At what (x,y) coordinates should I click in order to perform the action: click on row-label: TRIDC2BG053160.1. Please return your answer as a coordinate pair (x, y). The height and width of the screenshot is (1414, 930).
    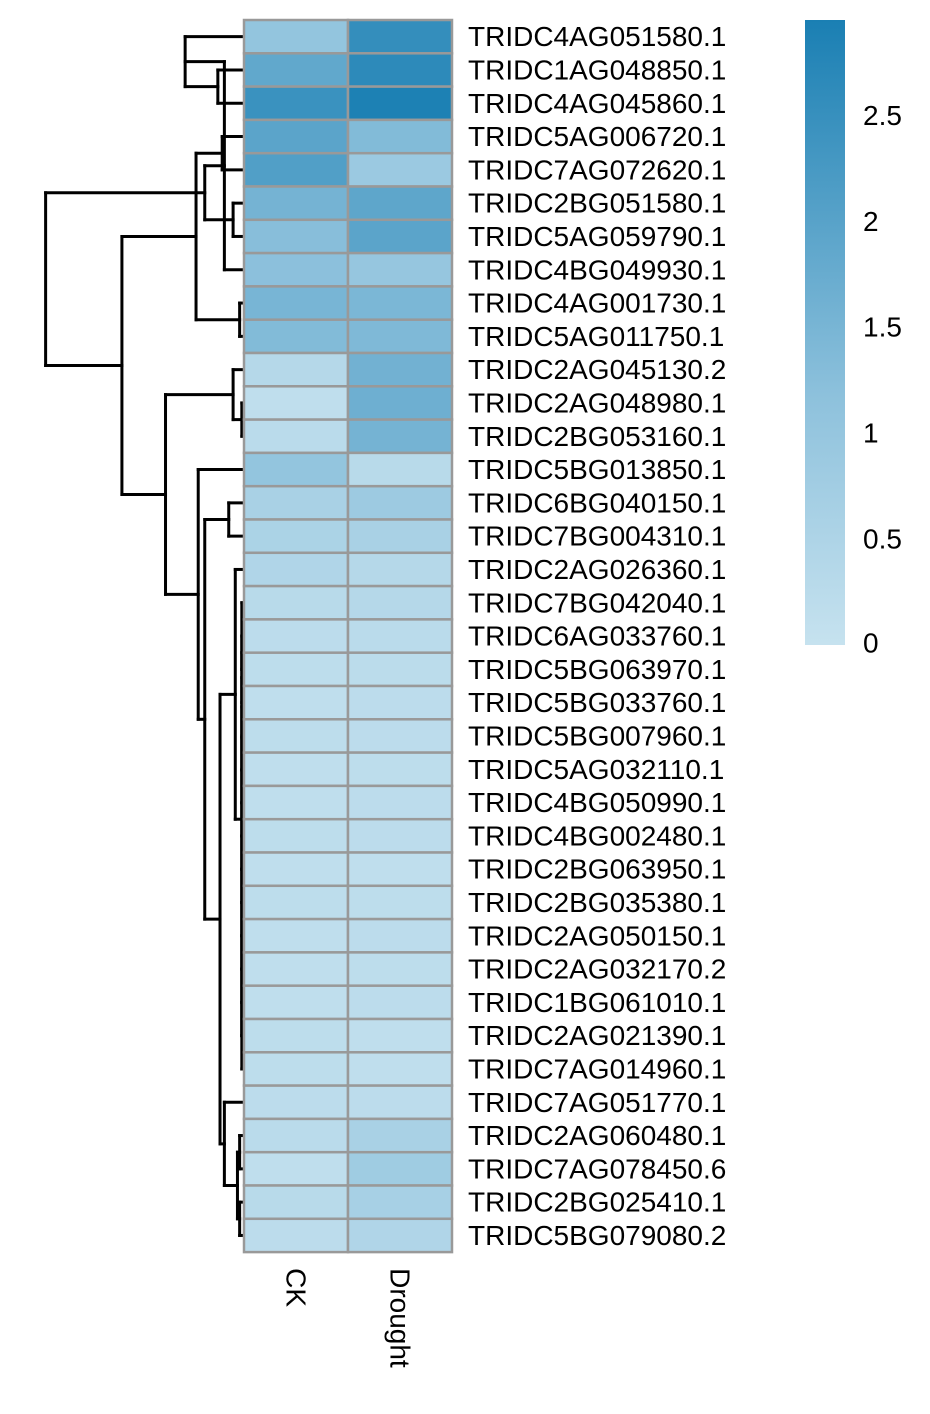
    Looking at the image, I should click on (597, 436).